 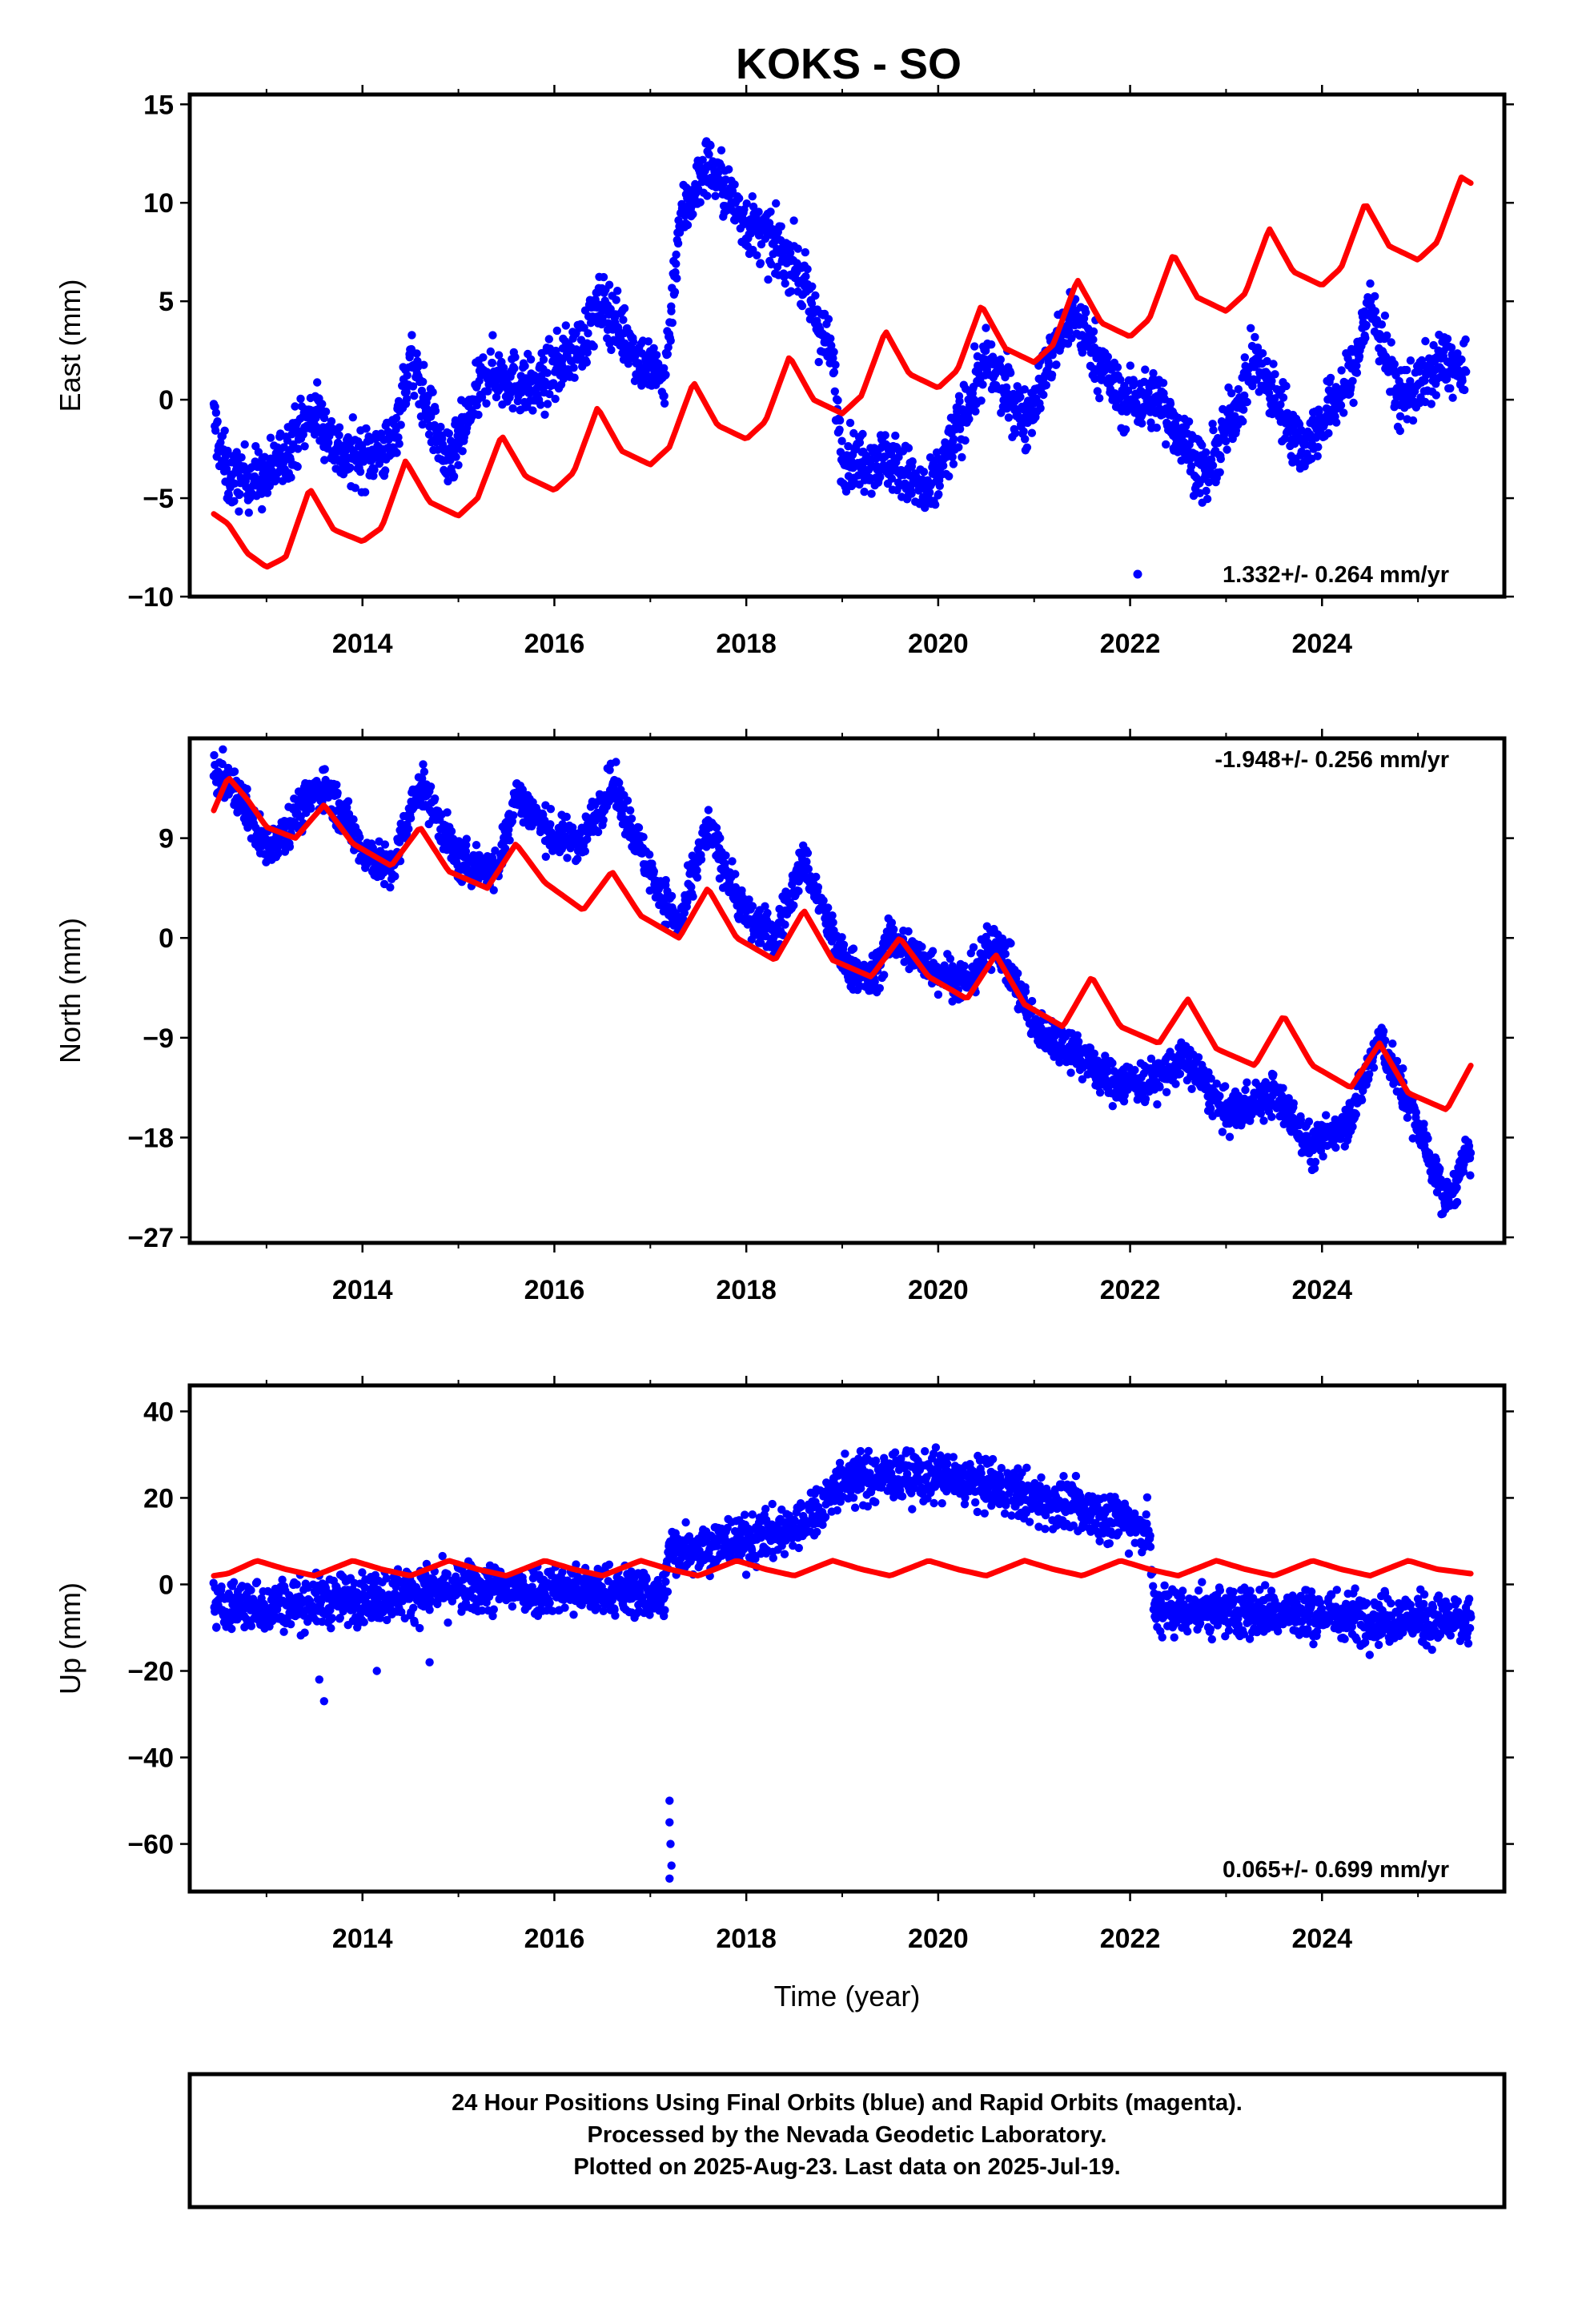 What do you see at coordinates (70, 345) in the screenshot?
I see `y-axis-label: East (mm)` at bounding box center [70, 345].